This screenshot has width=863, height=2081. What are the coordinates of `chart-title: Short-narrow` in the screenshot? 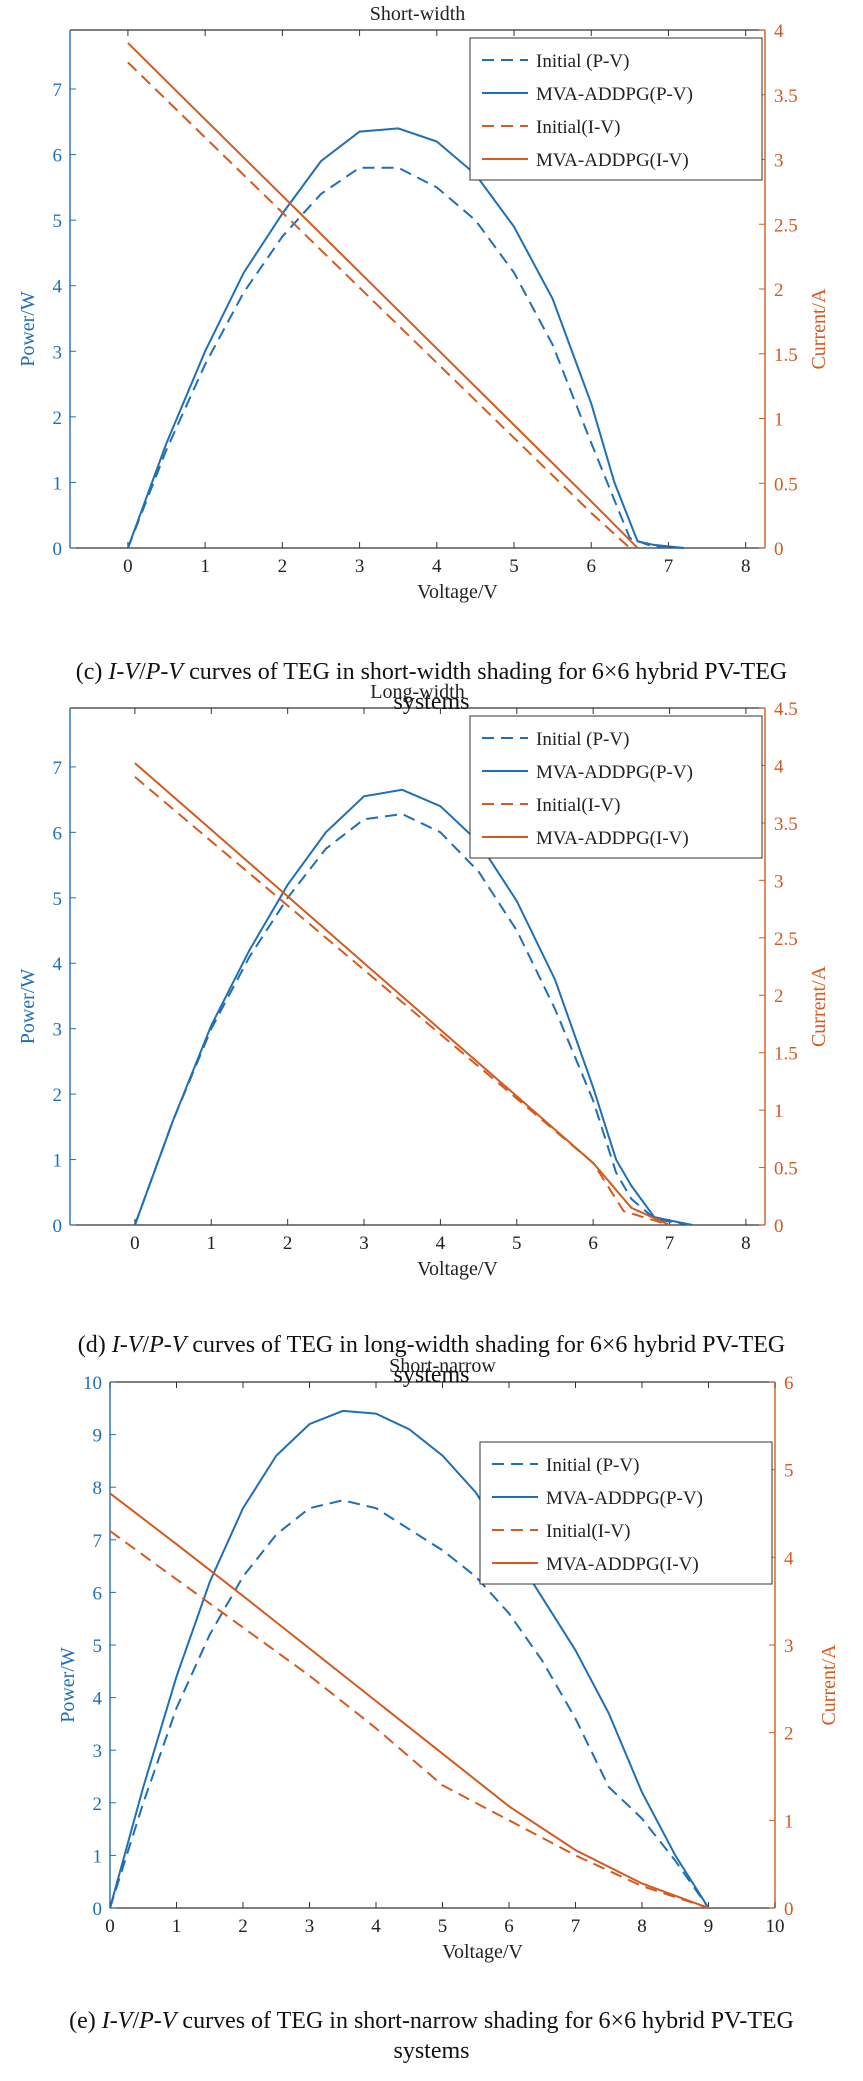 It's located at (442, 1366).